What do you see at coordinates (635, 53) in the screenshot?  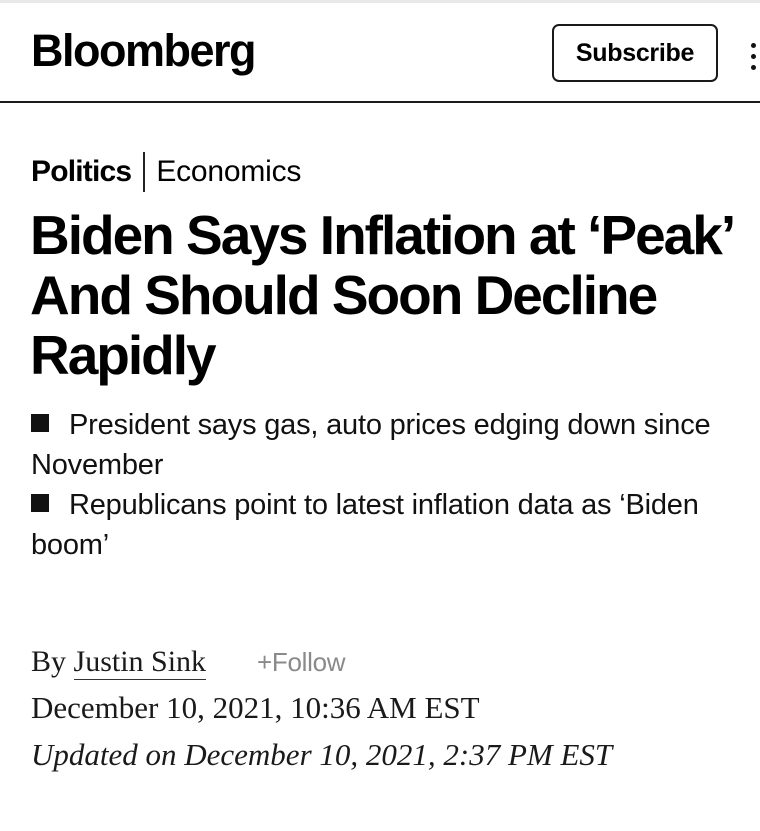 I see `subscribe-button: Subscribe` at bounding box center [635, 53].